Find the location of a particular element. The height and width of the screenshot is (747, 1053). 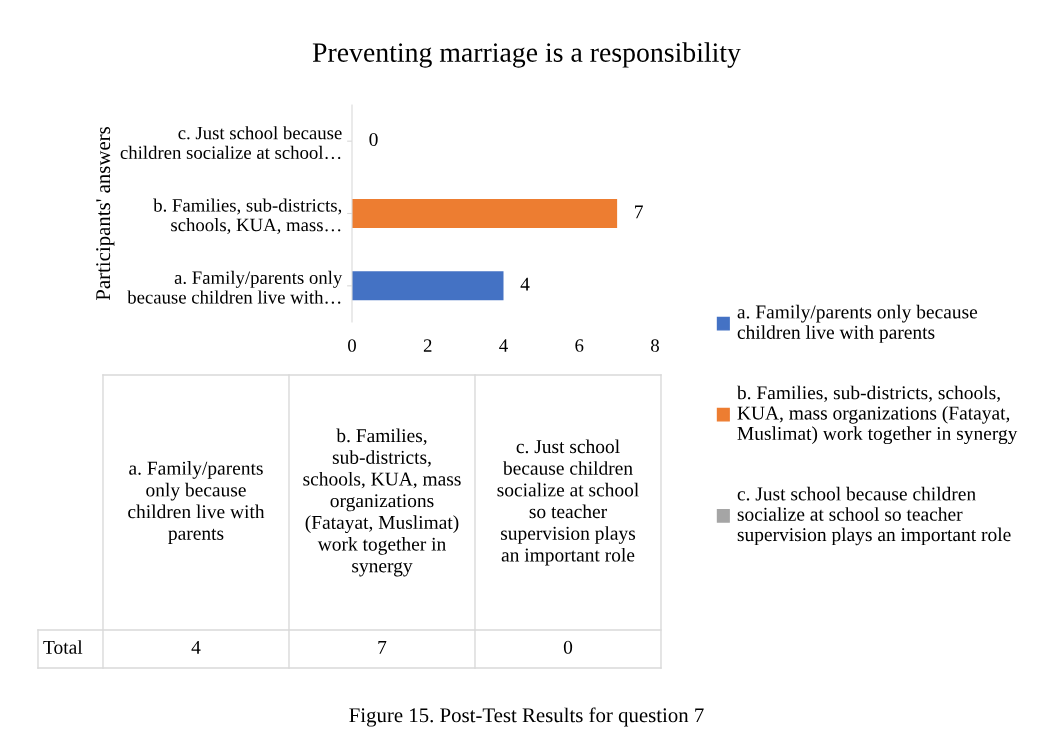

text: c. Just school because children socialize at school so teacher supervision plays an important role is located at coordinates (568, 502).